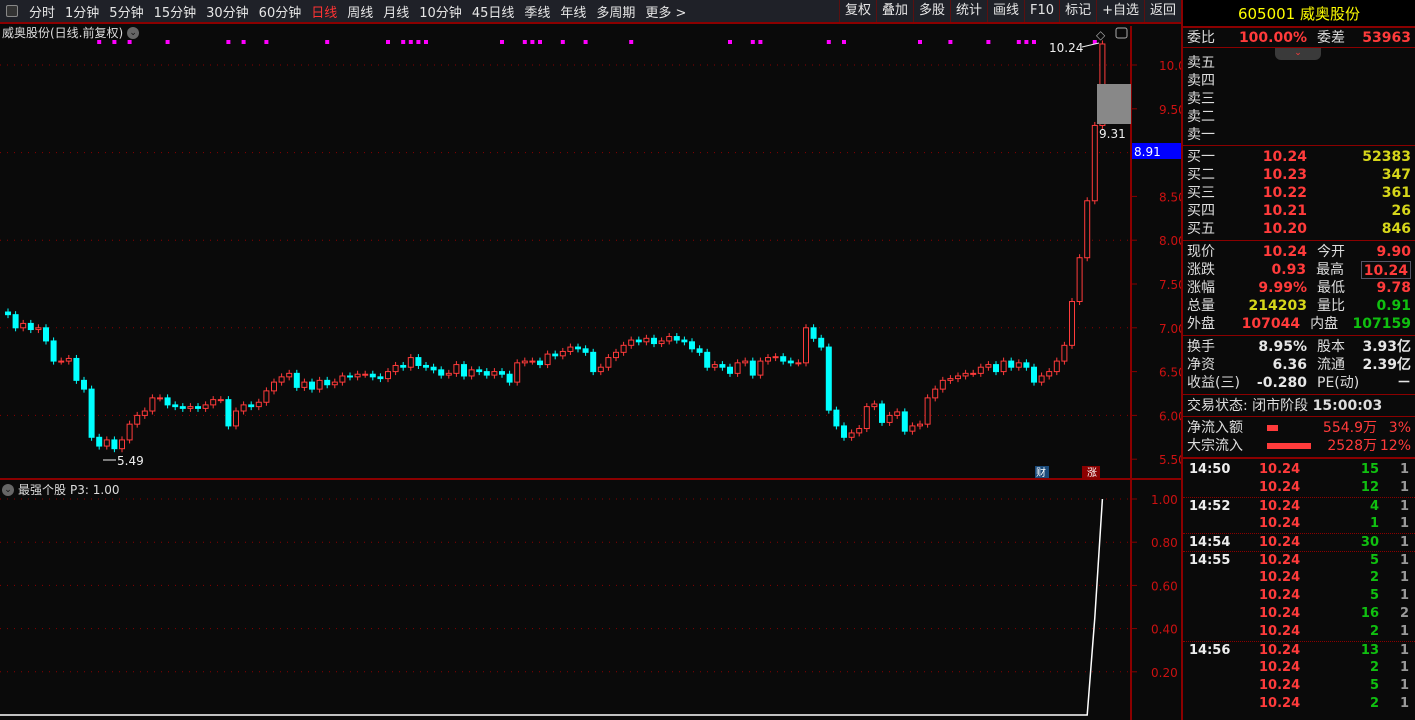 The image size is (1415, 720). I want to click on fund-label: 净资, so click(1201, 365).